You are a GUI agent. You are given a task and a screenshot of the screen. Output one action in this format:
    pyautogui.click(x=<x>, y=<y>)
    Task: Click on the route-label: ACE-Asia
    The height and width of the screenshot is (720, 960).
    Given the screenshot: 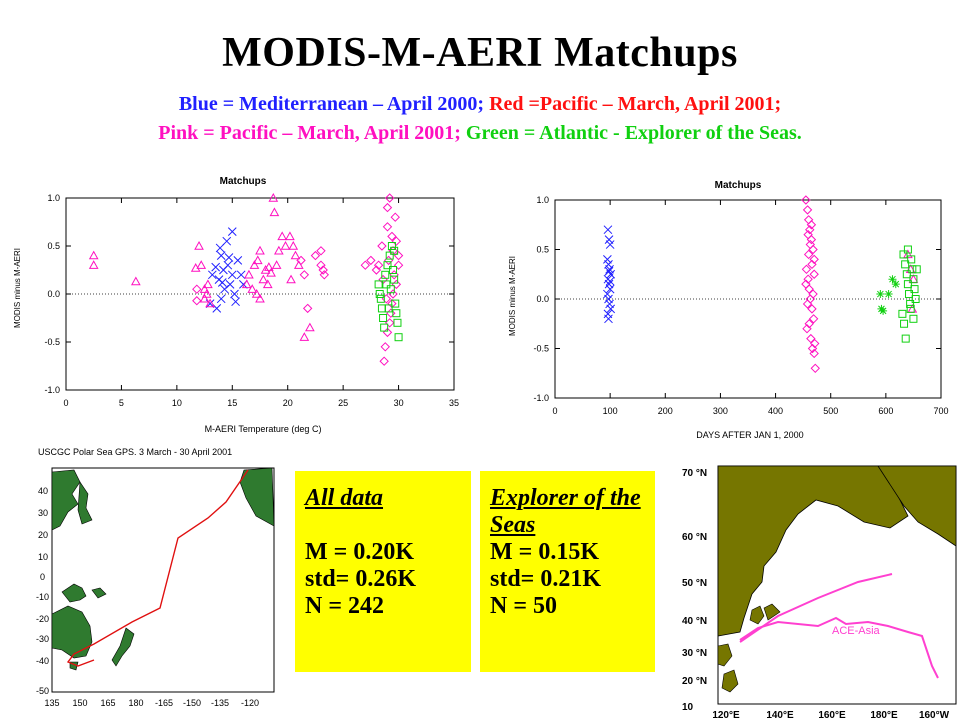 What is the action you would take?
    pyautogui.click(x=856, y=631)
    